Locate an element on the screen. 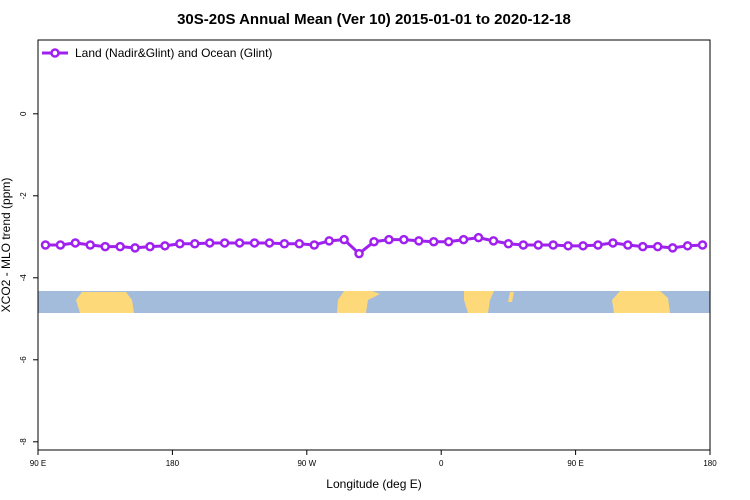 This screenshot has width=750, height=500. y-tick-label: -8 is located at coordinates (23, 442).